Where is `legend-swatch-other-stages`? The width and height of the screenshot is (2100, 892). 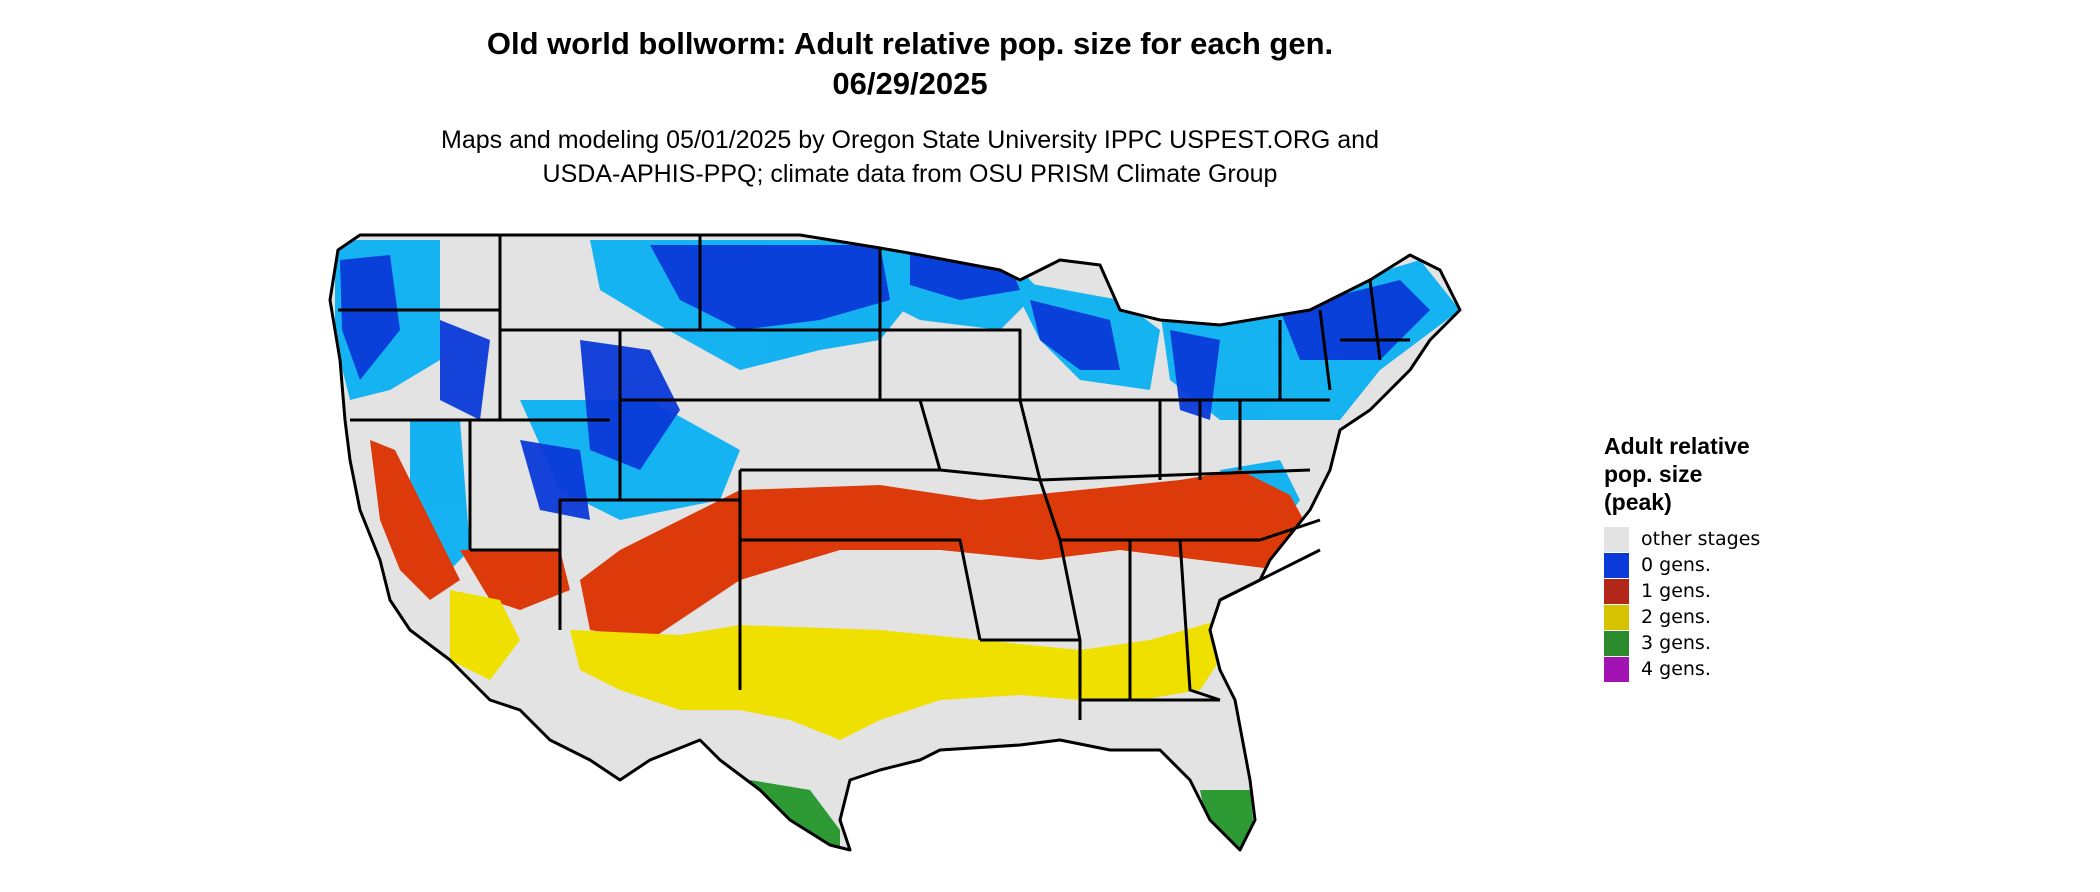
legend-swatch-other-stages is located at coordinates (1616, 539).